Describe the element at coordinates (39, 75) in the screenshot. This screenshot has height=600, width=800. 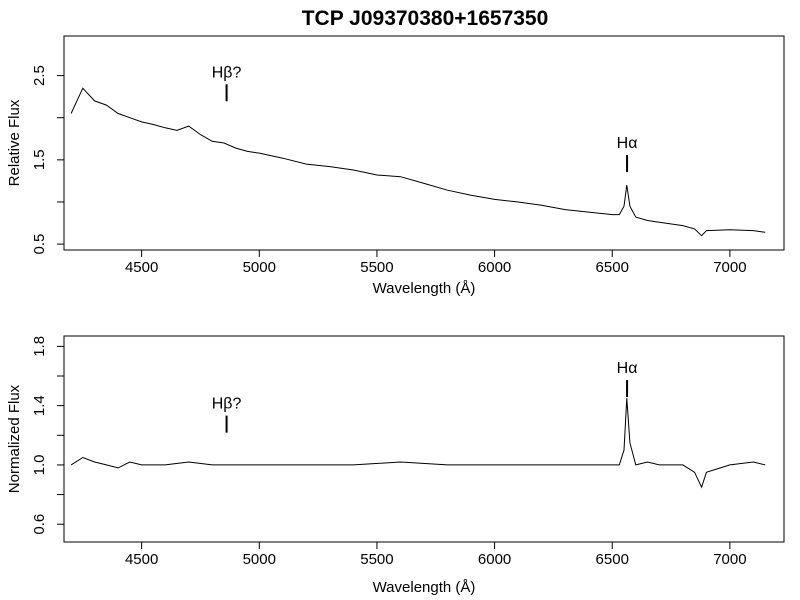
I see `y-tick-label: 2.5` at that location.